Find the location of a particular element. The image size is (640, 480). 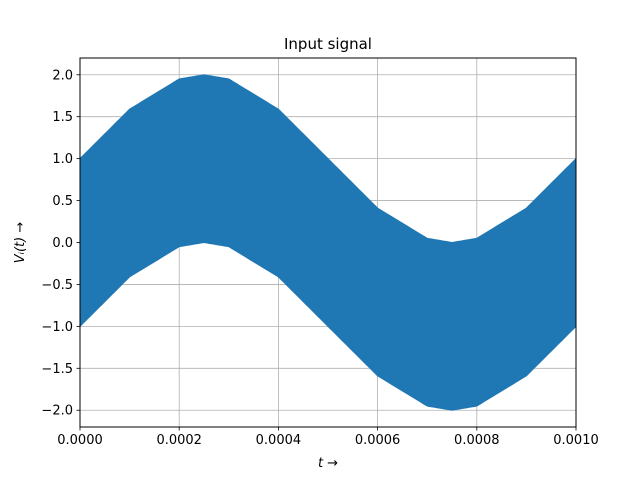

x-tick-label: 0.0008 is located at coordinates (477, 440).